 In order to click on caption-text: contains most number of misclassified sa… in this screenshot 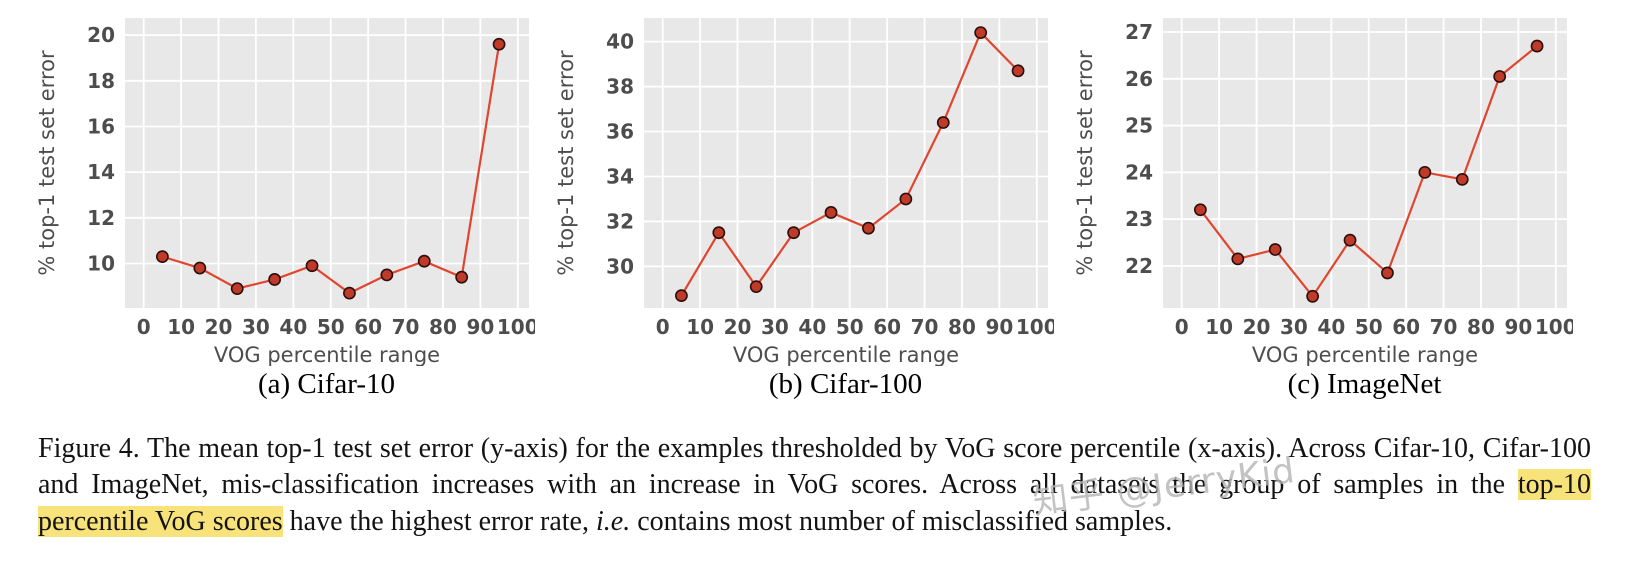, I will do `click(901, 521)`.